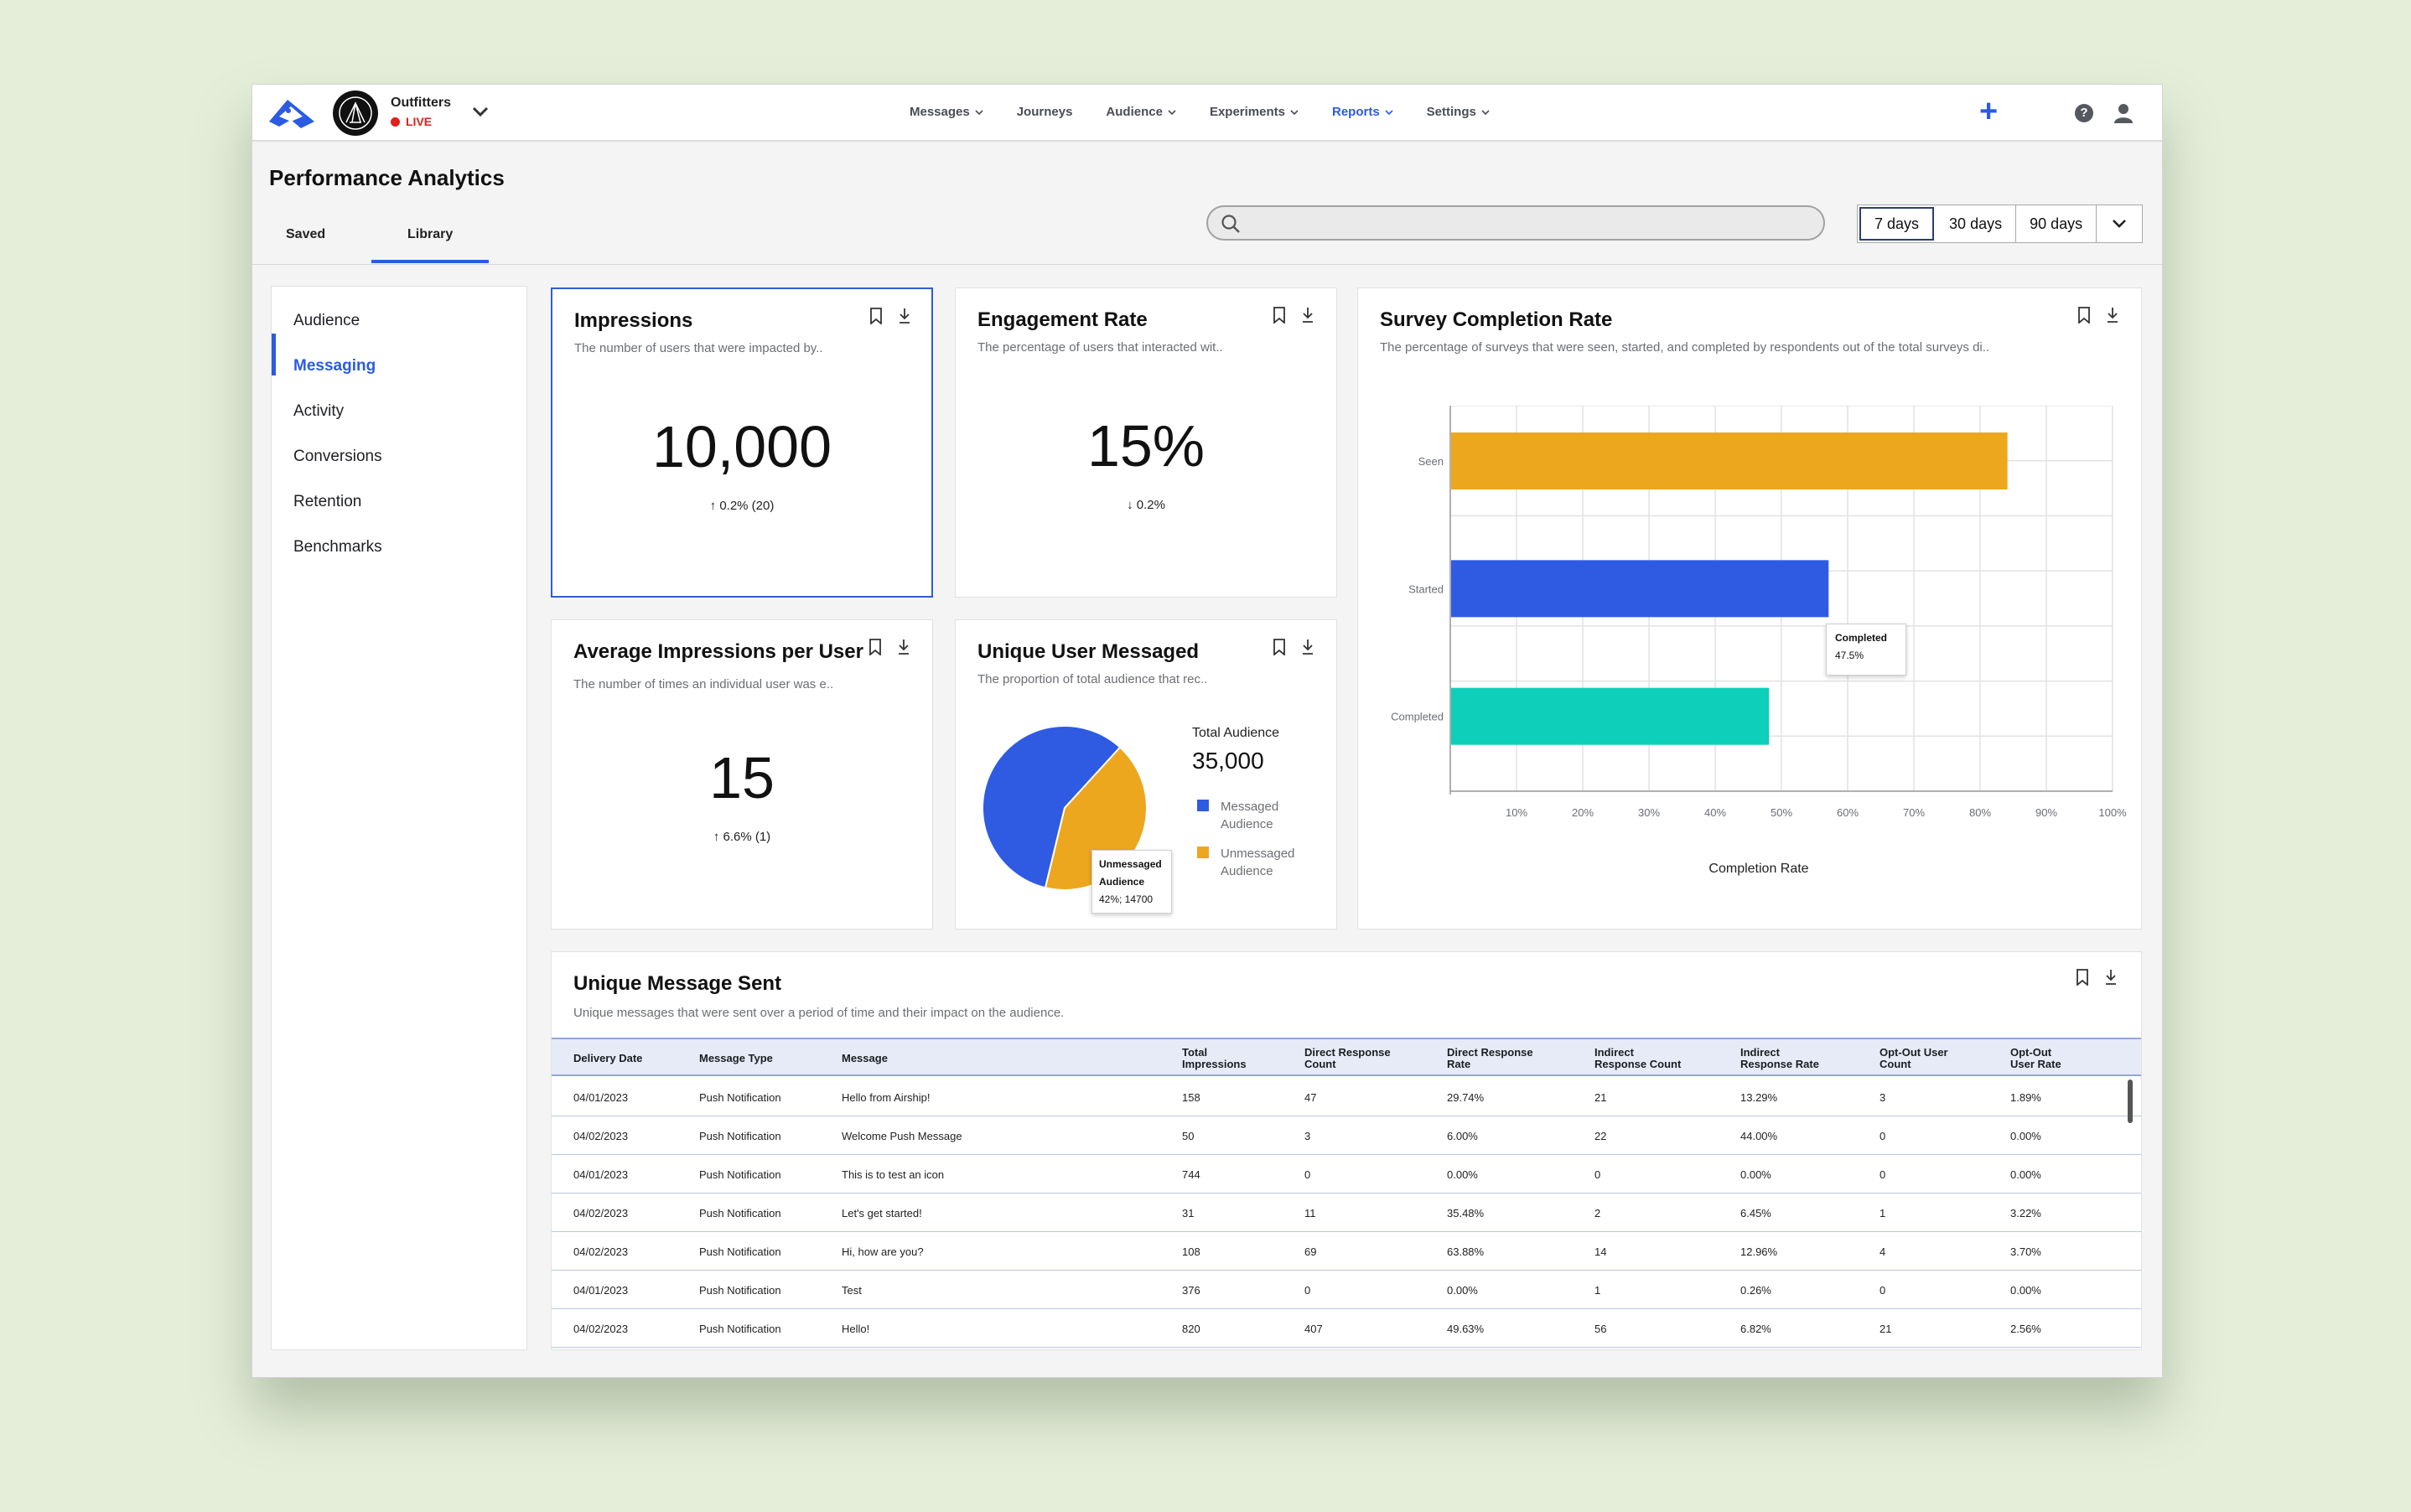 The image size is (2411, 1512). What do you see at coordinates (740, 1329) in the screenshot?
I see `table-cell: Push Notification` at bounding box center [740, 1329].